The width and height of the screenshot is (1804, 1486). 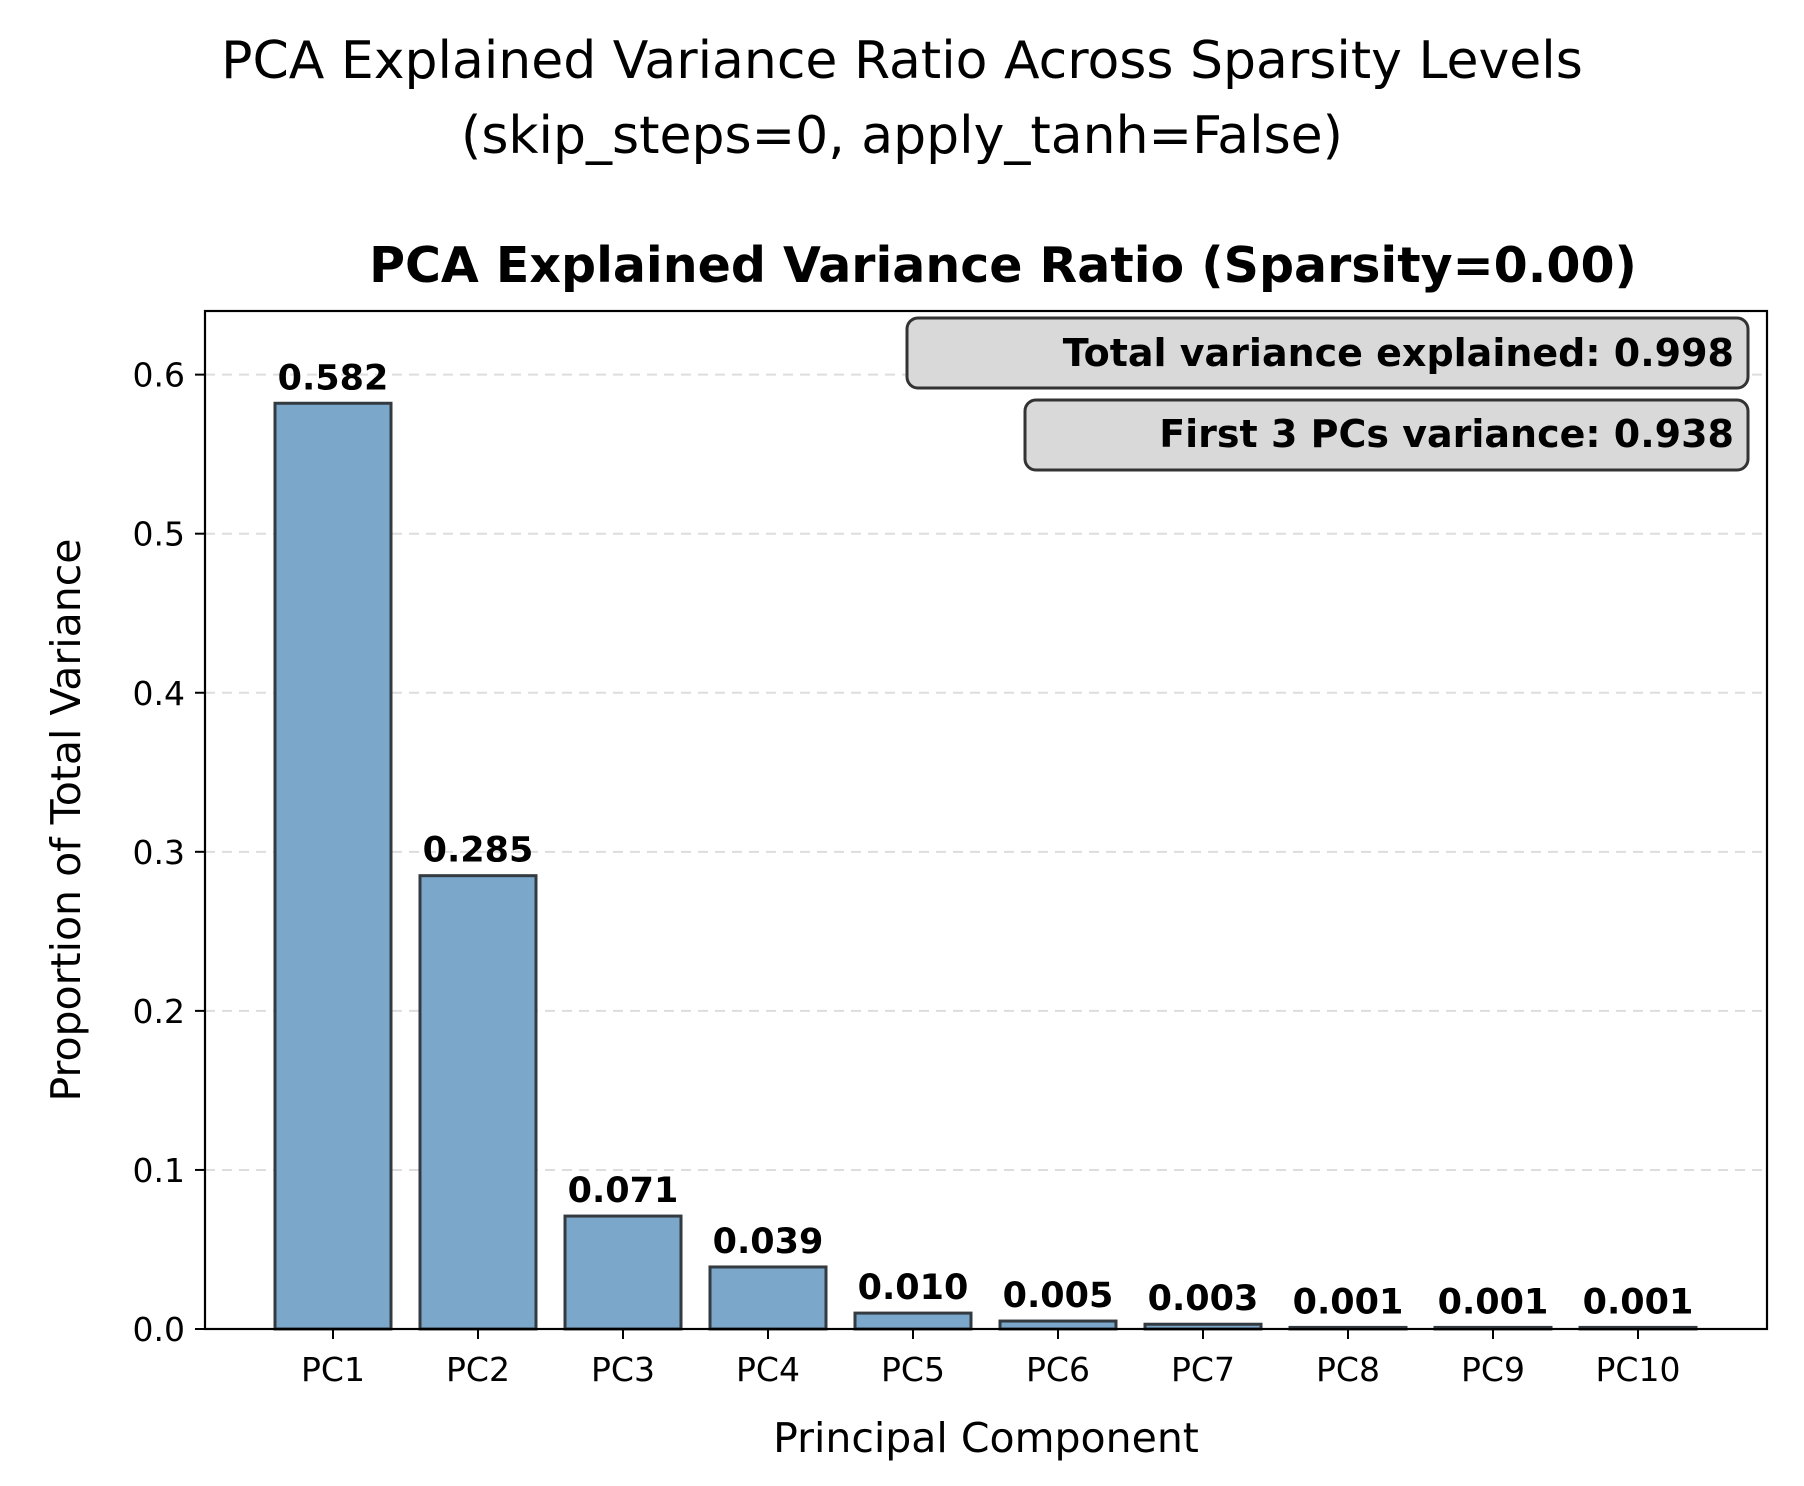 What do you see at coordinates (159, 852) in the screenshot?
I see `y-tick-label: 0.3` at bounding box center [159, 852].